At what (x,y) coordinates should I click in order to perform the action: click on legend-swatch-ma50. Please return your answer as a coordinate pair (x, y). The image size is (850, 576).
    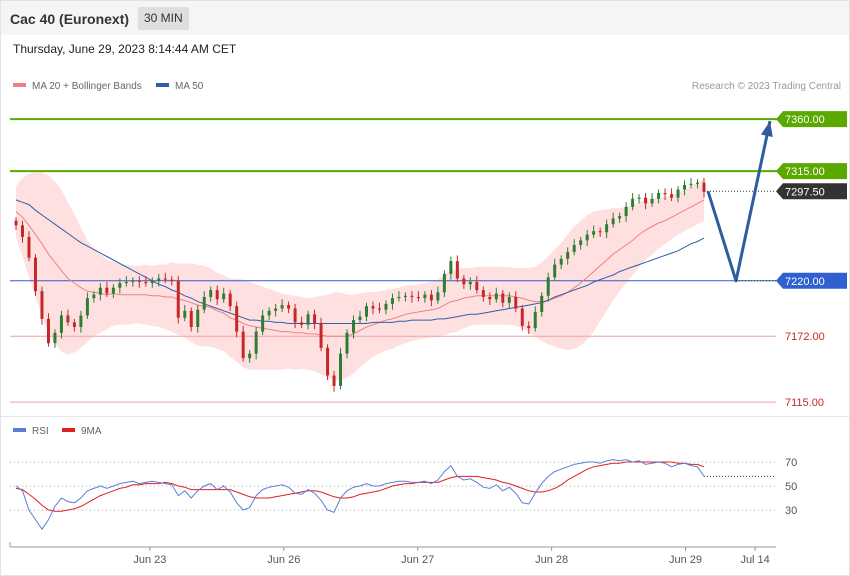
    Looking at the image, I should click on (162, 85).